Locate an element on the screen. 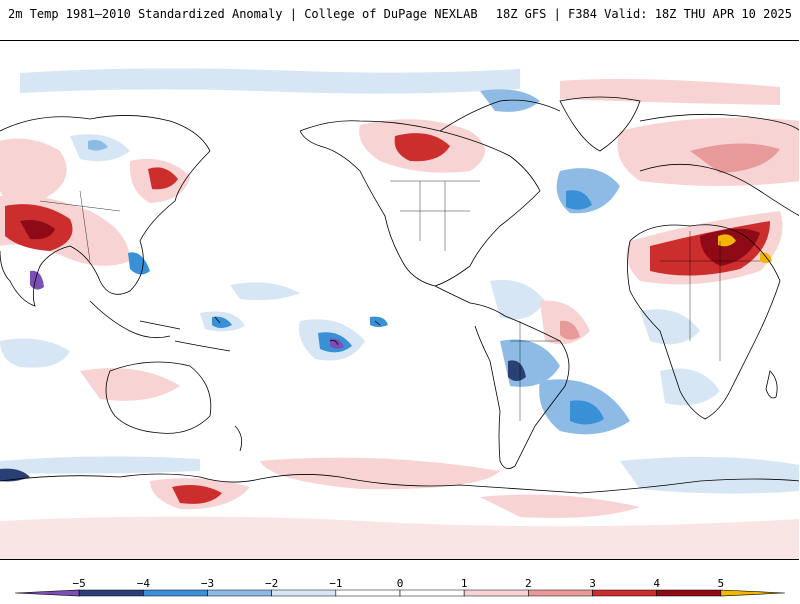 This screenshot has height=604, width=800. colorbar-tick-label: 0 is located at coordinates (400, 583).